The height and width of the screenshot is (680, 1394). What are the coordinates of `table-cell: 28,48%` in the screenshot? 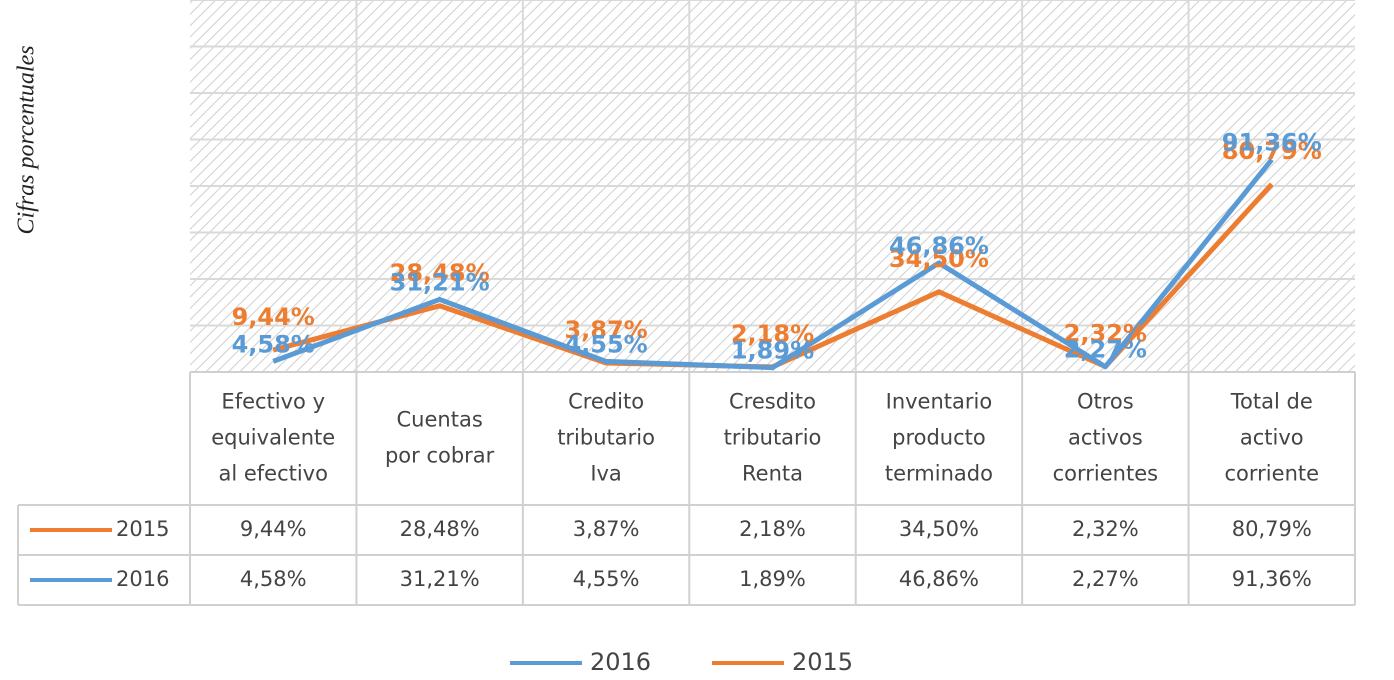 It's located at (440, 529).